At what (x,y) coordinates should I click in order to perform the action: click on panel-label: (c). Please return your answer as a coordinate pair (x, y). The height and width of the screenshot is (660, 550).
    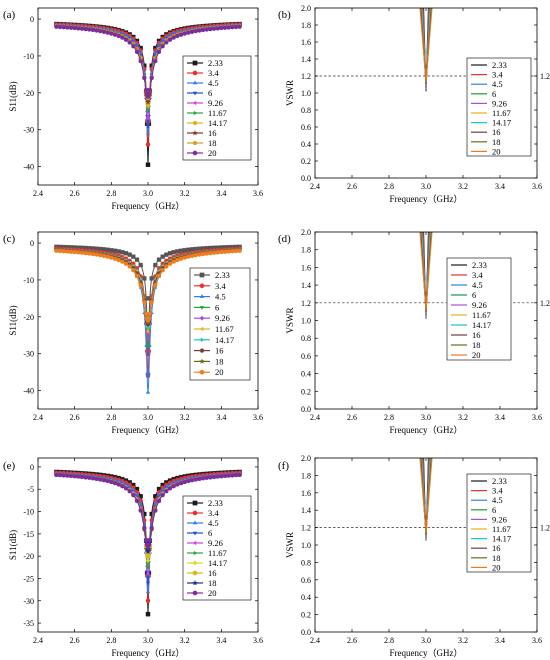
    Looking at the image, I should click on (9, 239).